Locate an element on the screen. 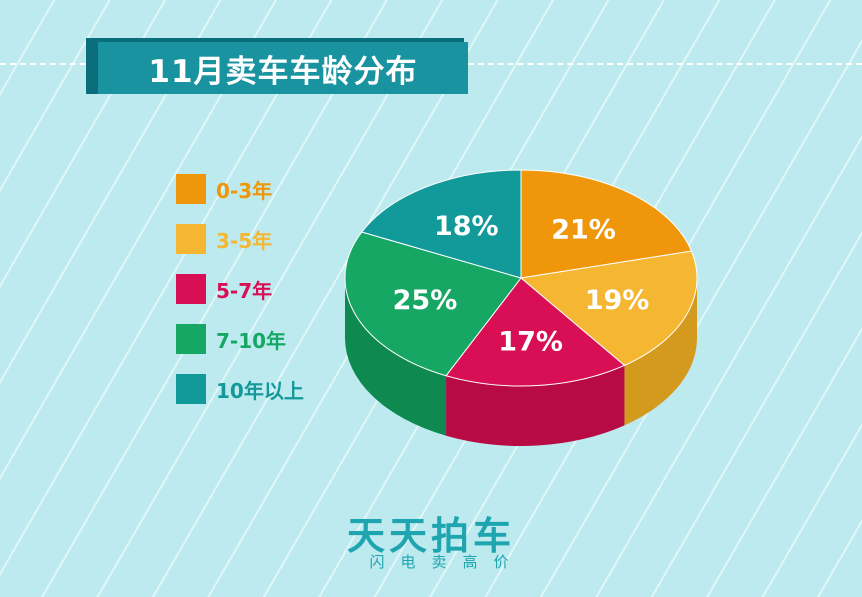 The height and width of the screenshot is (597, 862). legend-label: 5-7年 is located at coordinates (244, 290).